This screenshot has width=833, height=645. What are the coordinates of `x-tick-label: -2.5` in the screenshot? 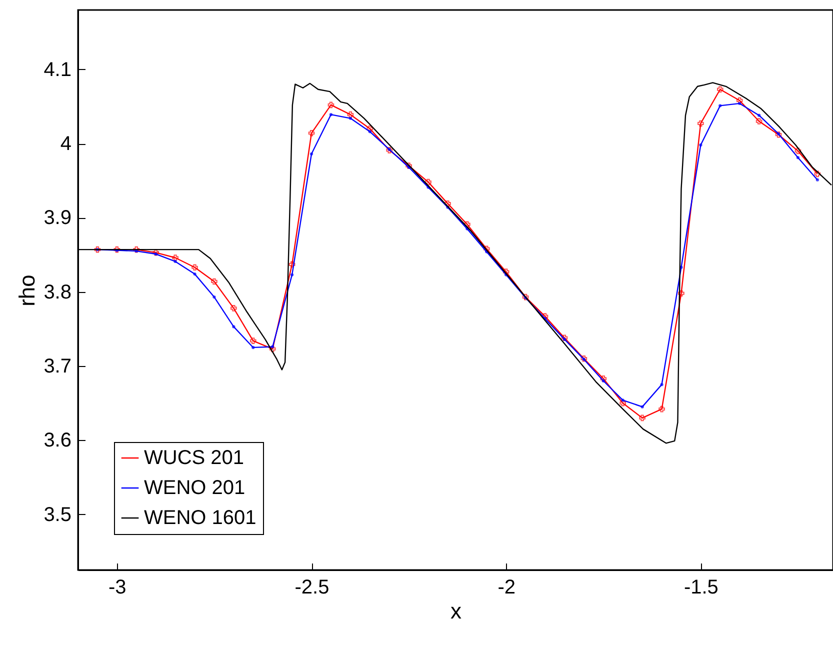 It's located at (312, 587).